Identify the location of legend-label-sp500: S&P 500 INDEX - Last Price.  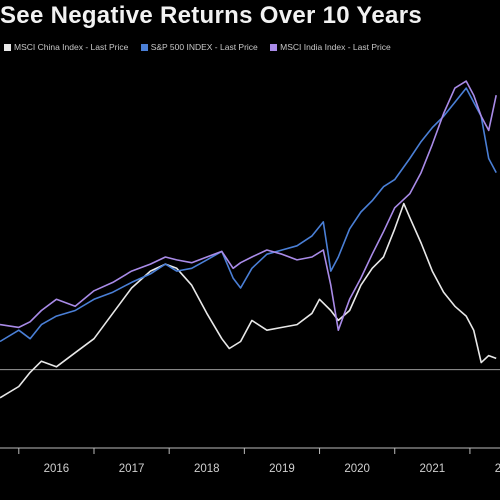
(204, 47).